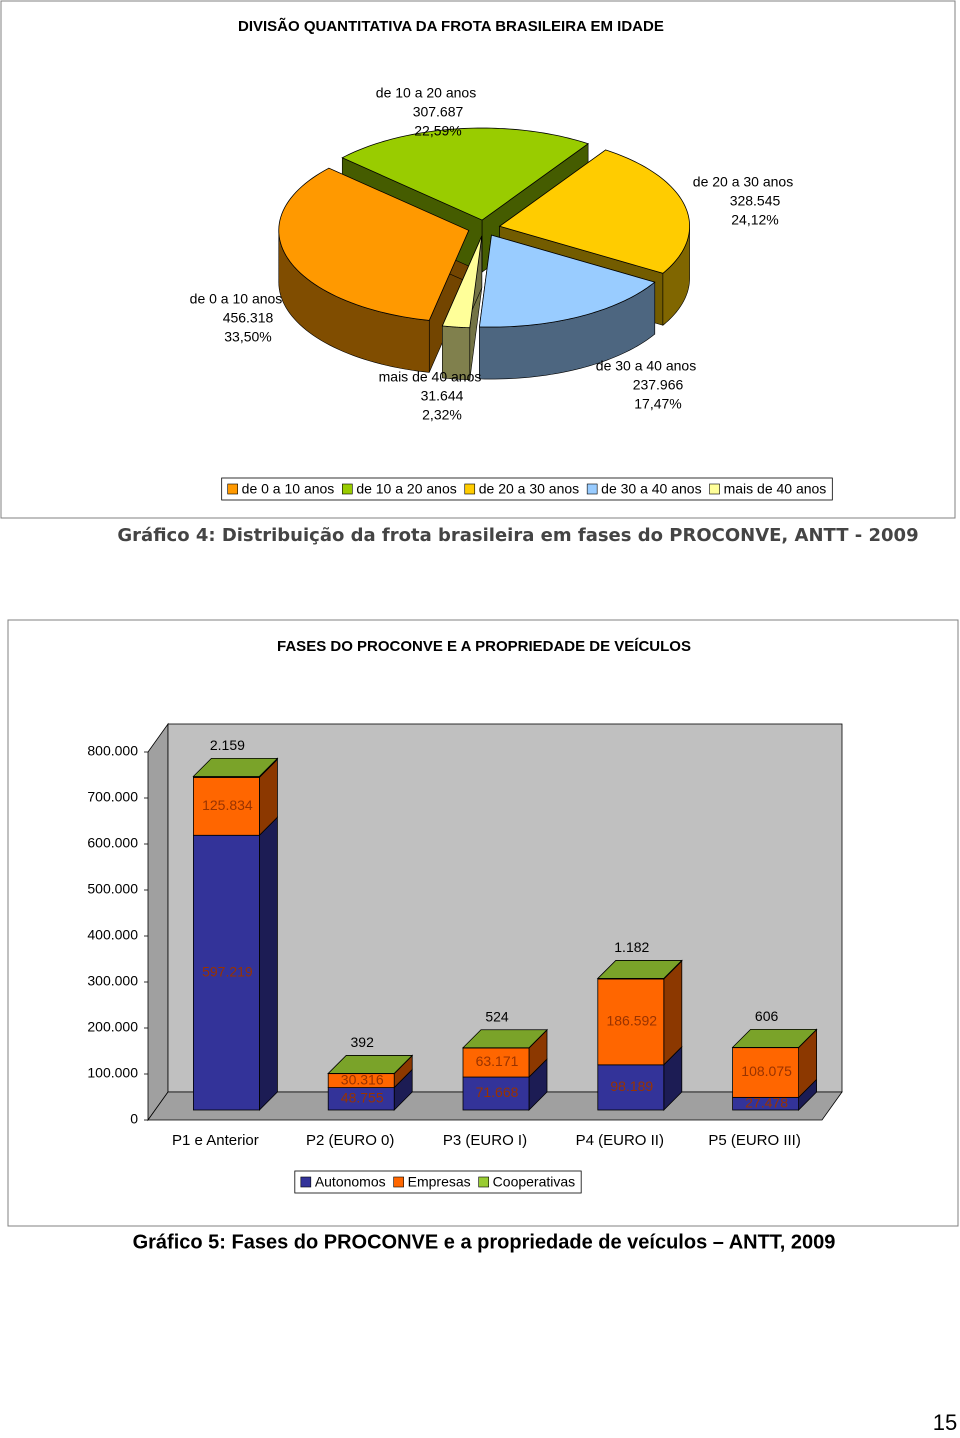 This screenshot has width=960, height=1438. I want to click on data-label: 307.687, so click(438, 112).